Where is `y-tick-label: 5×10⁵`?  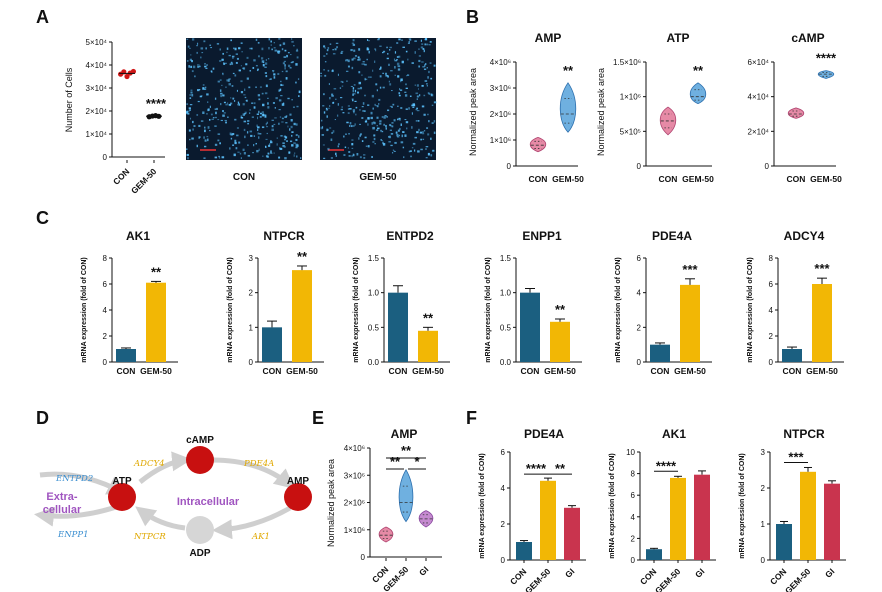 y-tick-label: 5×10⁵ is located at coordinates (630, 131).